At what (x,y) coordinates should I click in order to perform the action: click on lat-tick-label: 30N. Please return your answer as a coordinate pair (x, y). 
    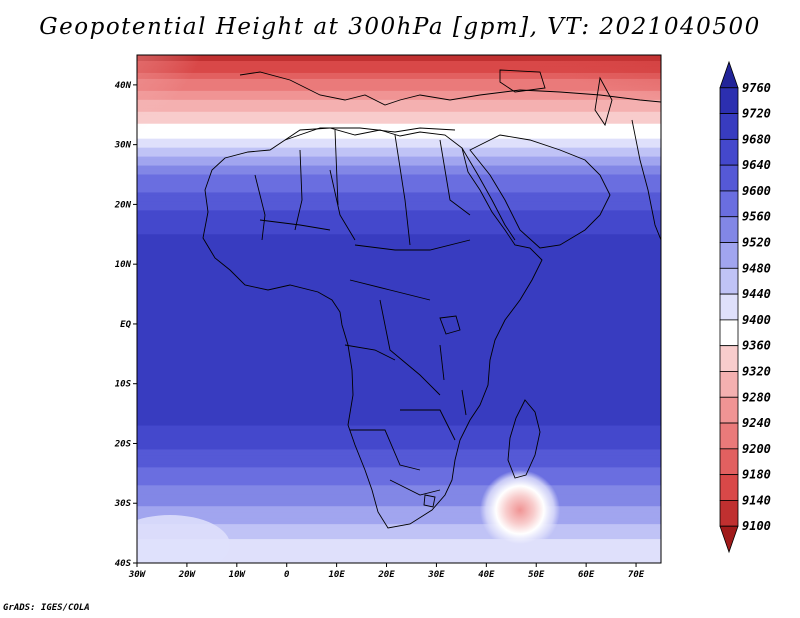
    Looking at the image, I should click on (123, 146).